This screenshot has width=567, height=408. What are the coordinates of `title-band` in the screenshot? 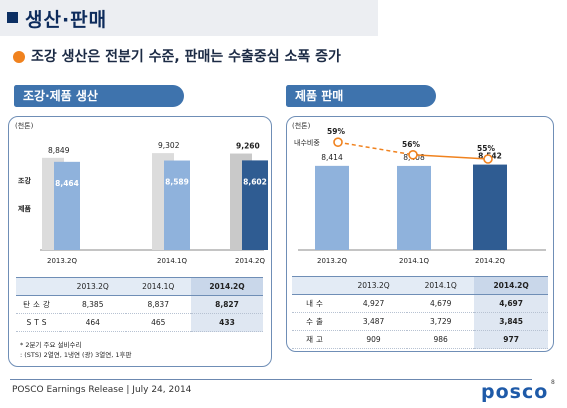 It's located at (189, 18).